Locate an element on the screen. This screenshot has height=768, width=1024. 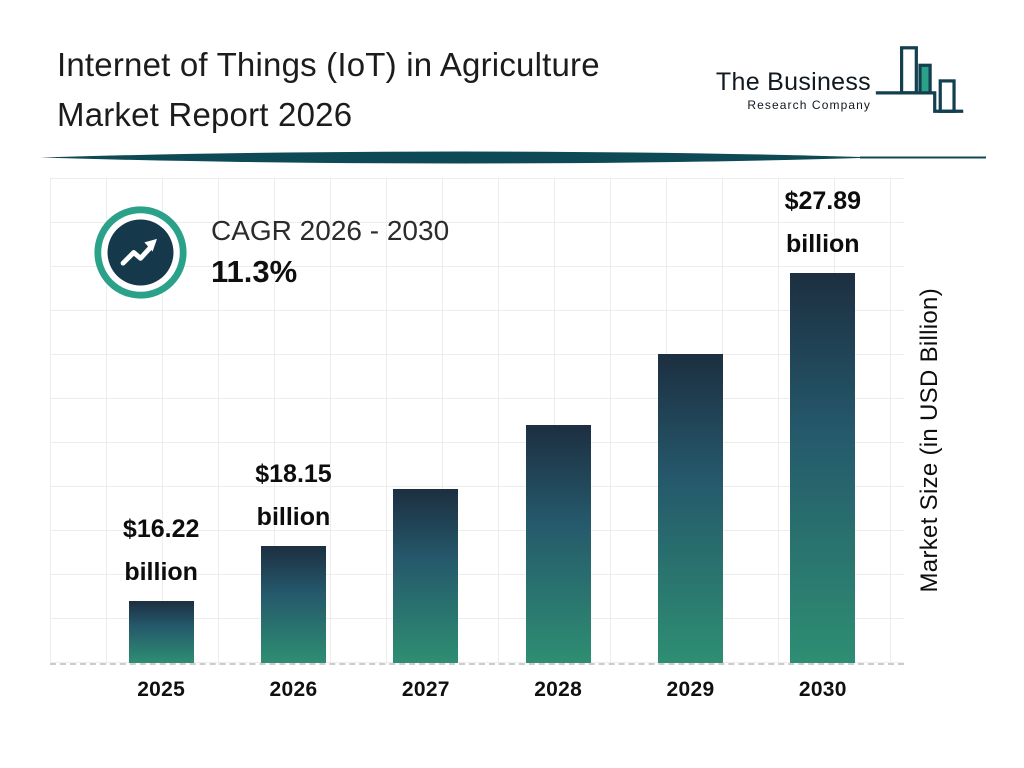
bar-2026 is located at coordinates (293, 604).